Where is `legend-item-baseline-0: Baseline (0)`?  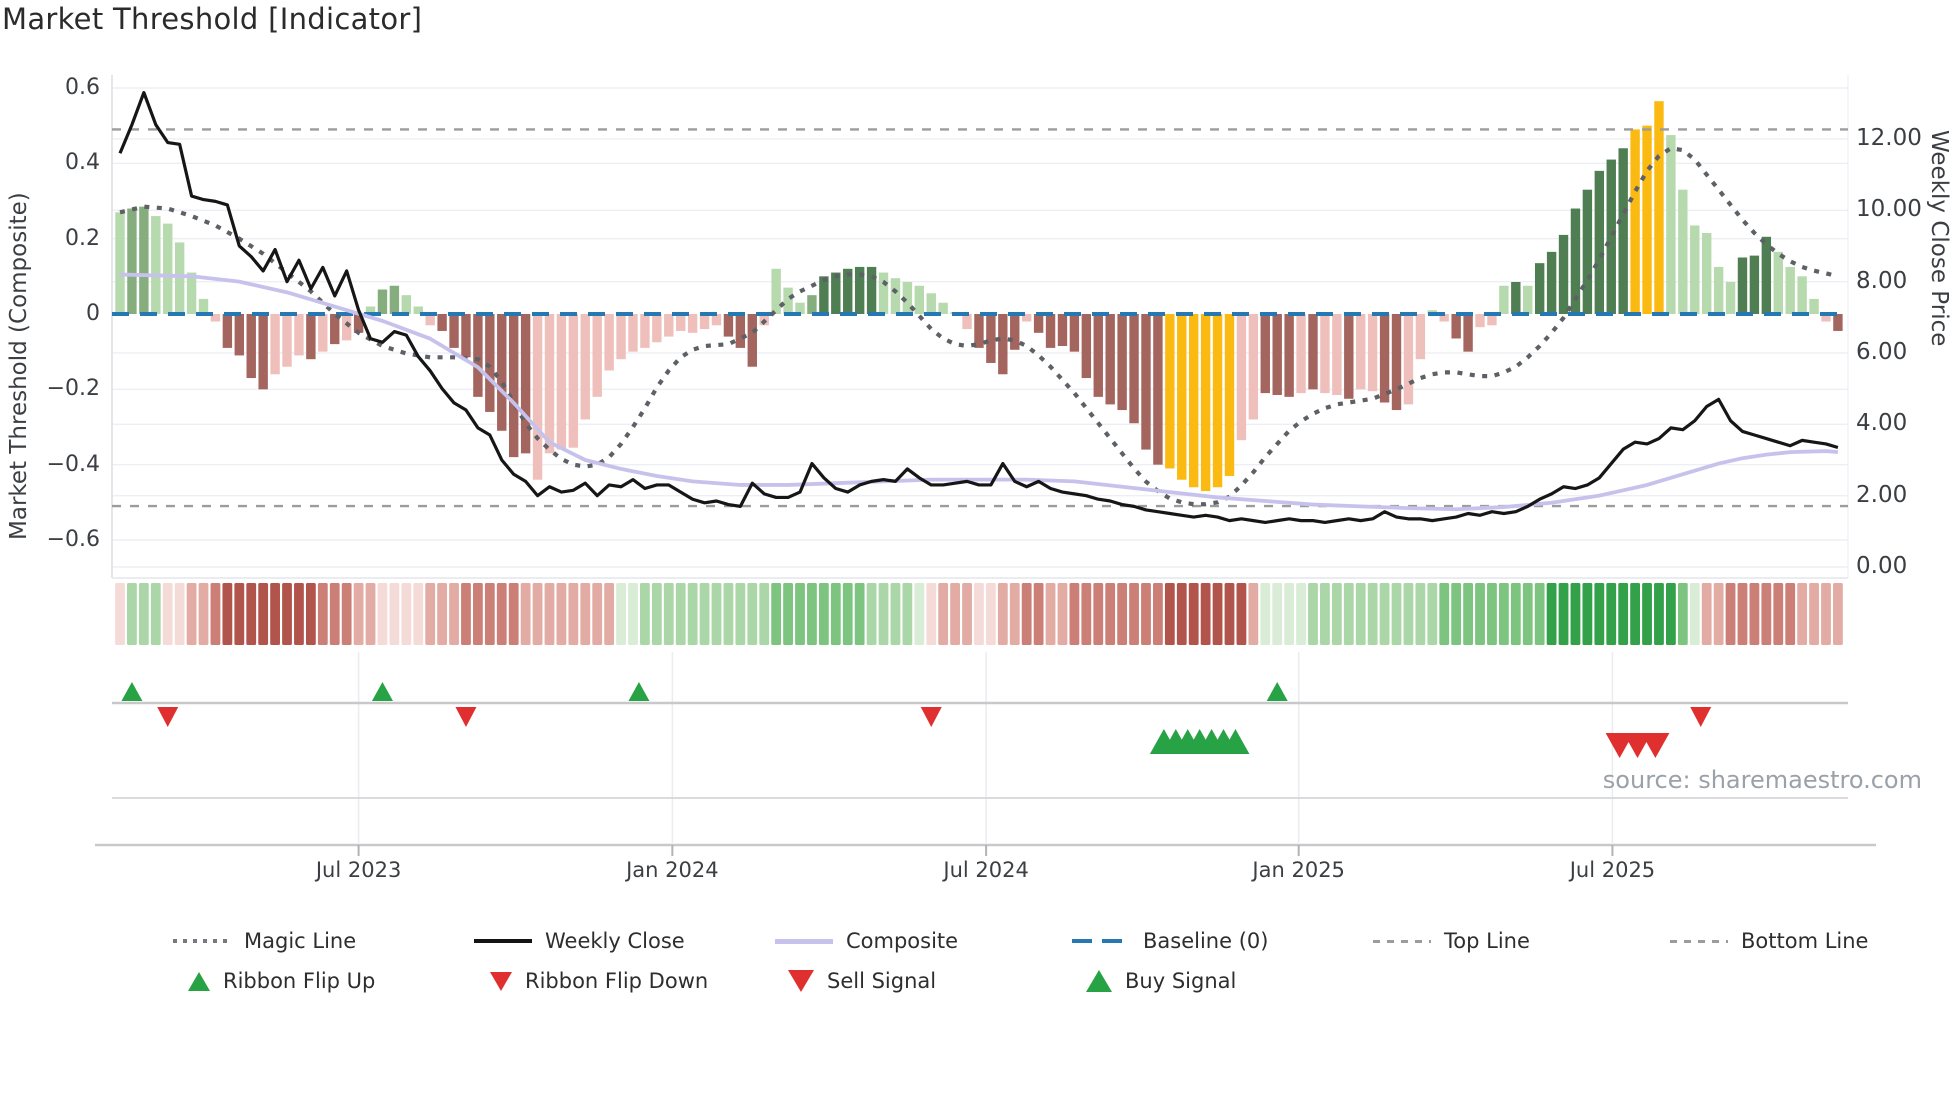 legend-item-baseline-0: Baseline (0) is located at coordinates (1170, 941).